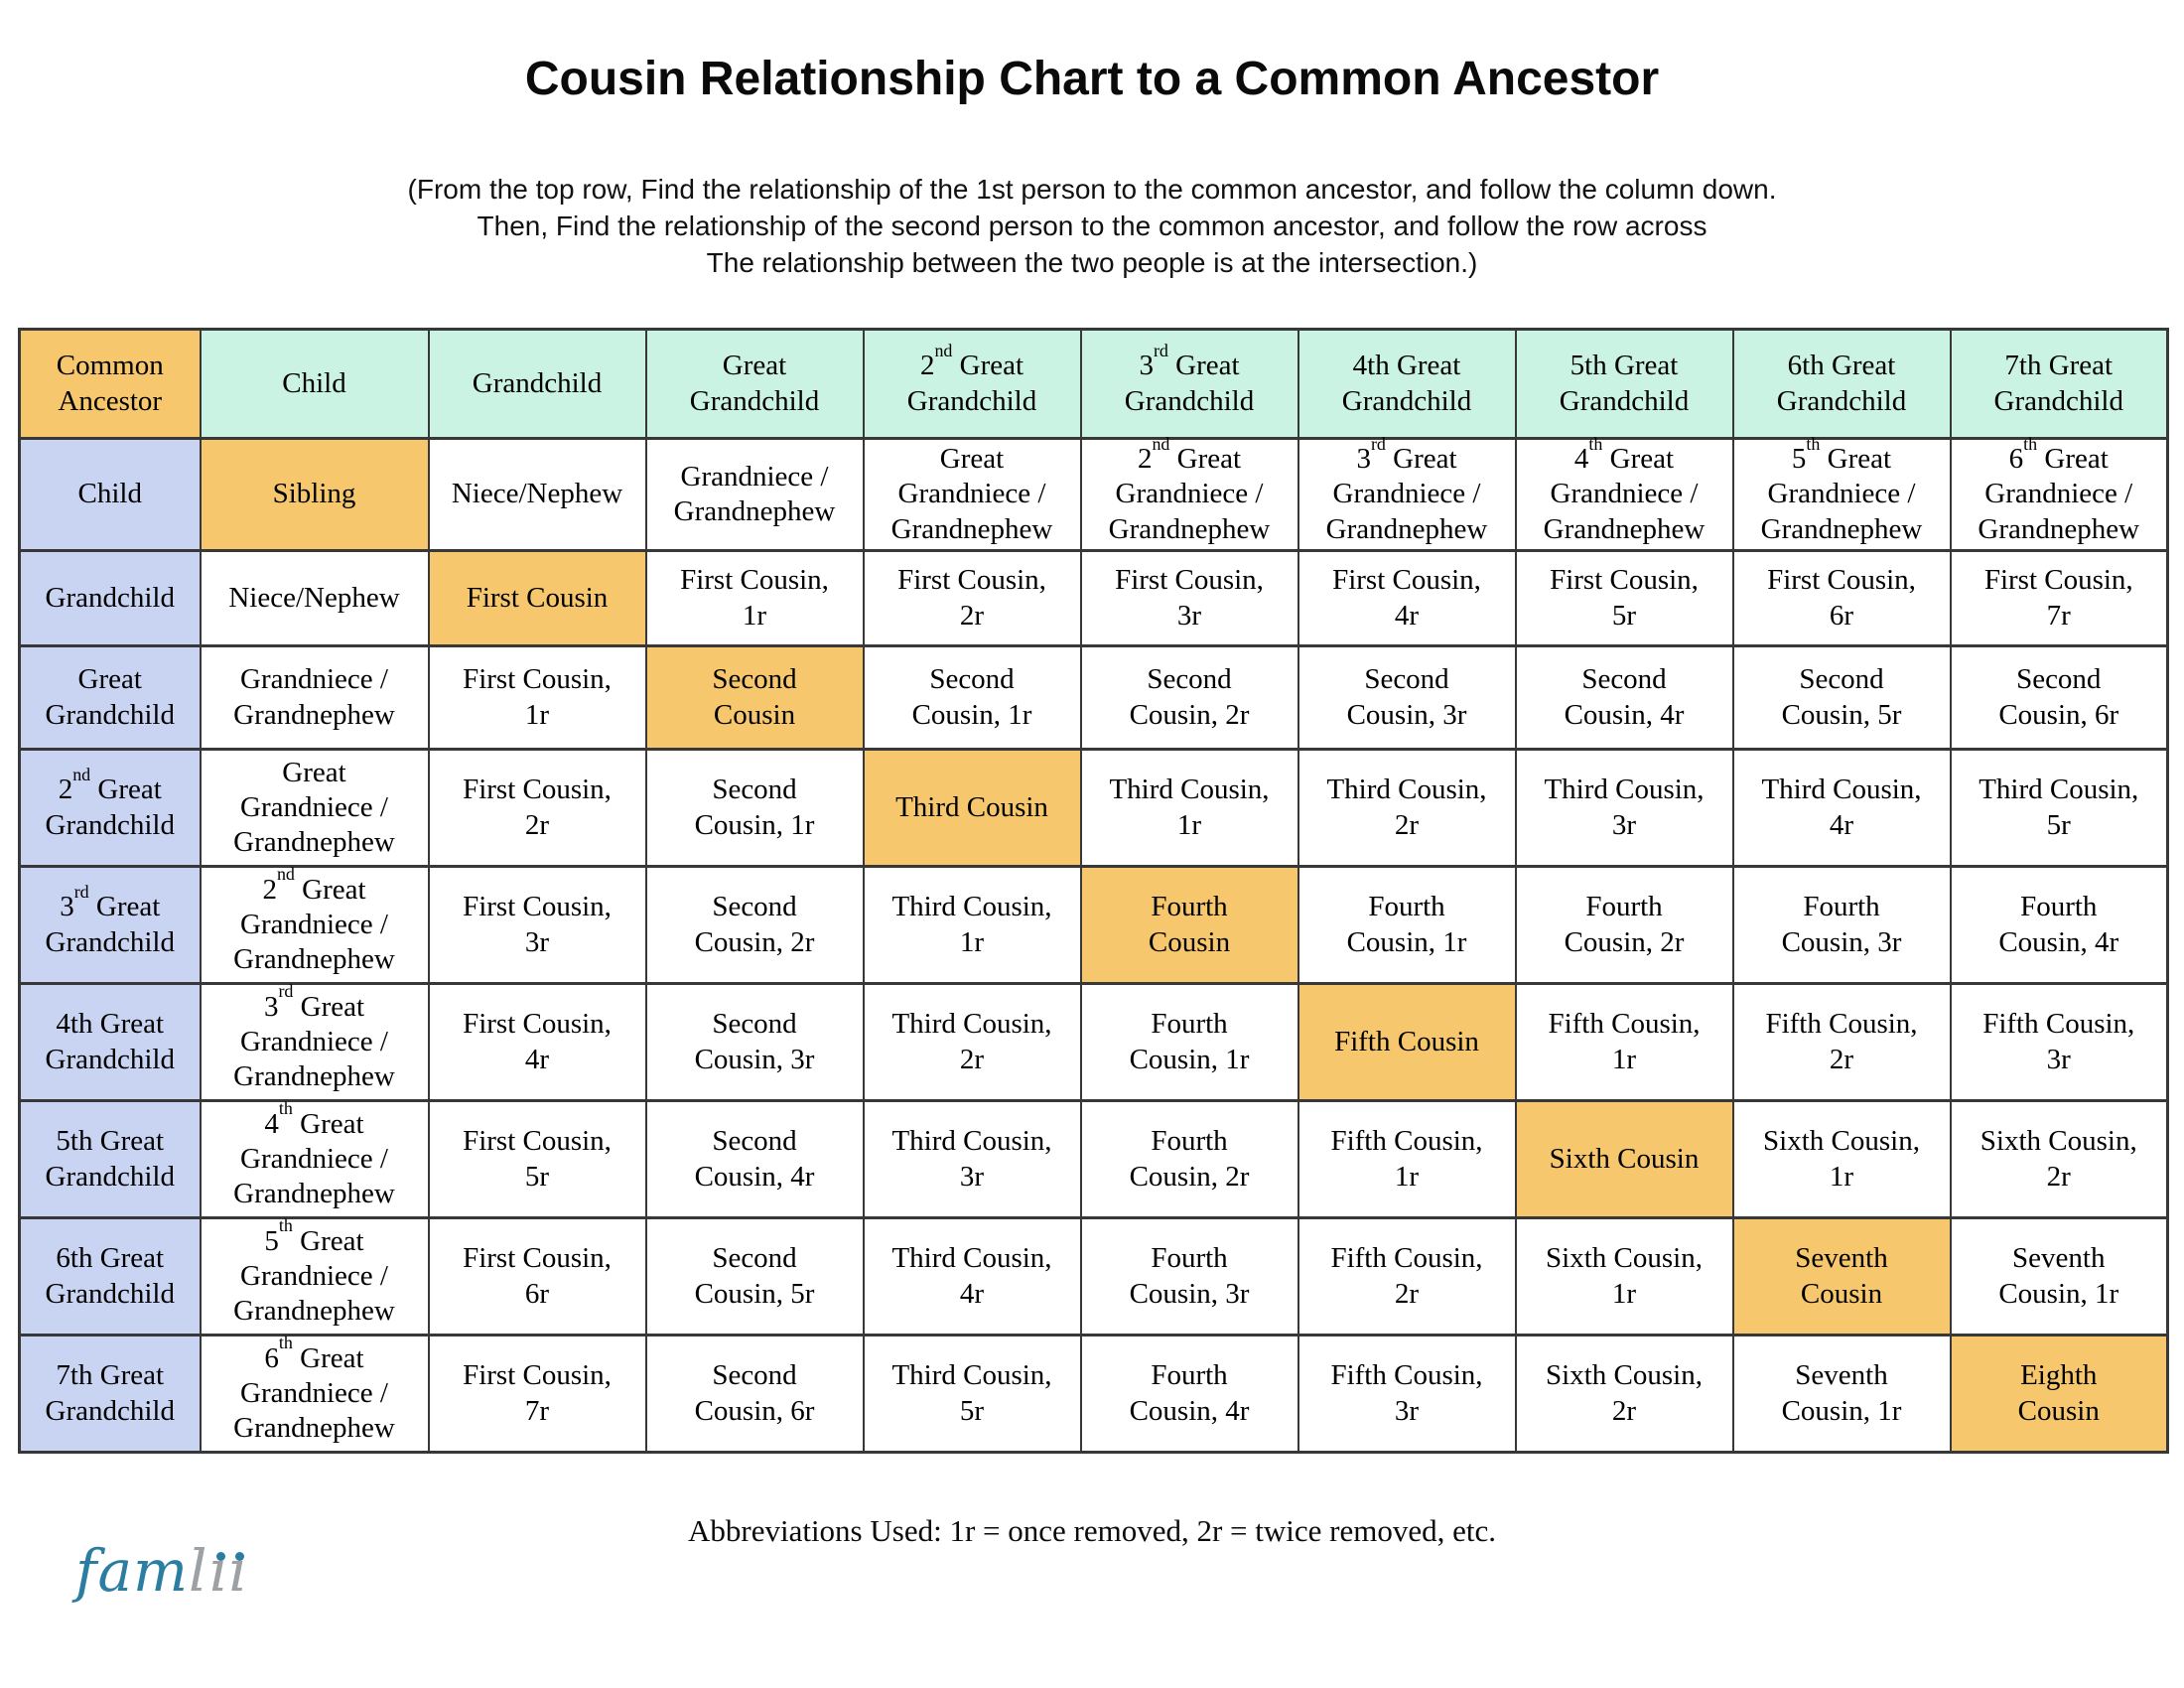 The image size is (2184, 1688). I want to click on relationship-cell-r4-c4: Third Cousin, so click(972, 808).